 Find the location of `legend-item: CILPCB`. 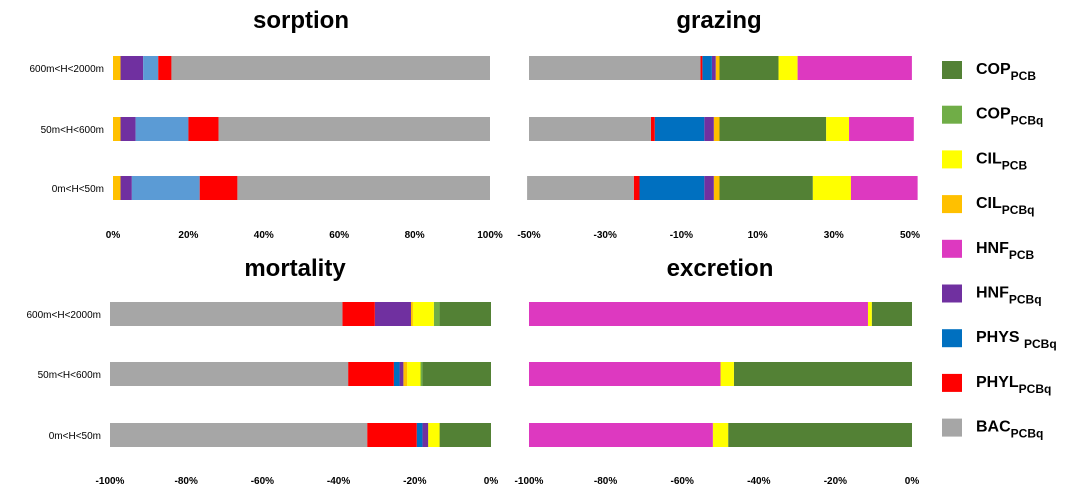

legend-item: CILPCB is located at coordinates (984, 161).